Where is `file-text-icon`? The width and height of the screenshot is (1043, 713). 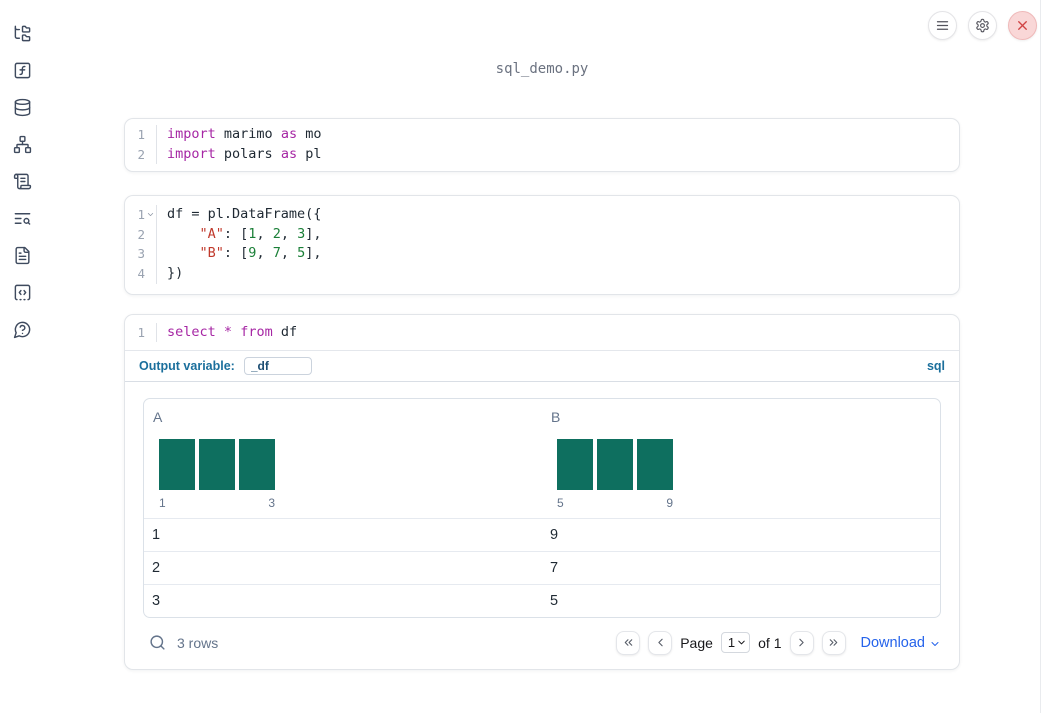
file-text-icon is located at coordinates (22, 255).